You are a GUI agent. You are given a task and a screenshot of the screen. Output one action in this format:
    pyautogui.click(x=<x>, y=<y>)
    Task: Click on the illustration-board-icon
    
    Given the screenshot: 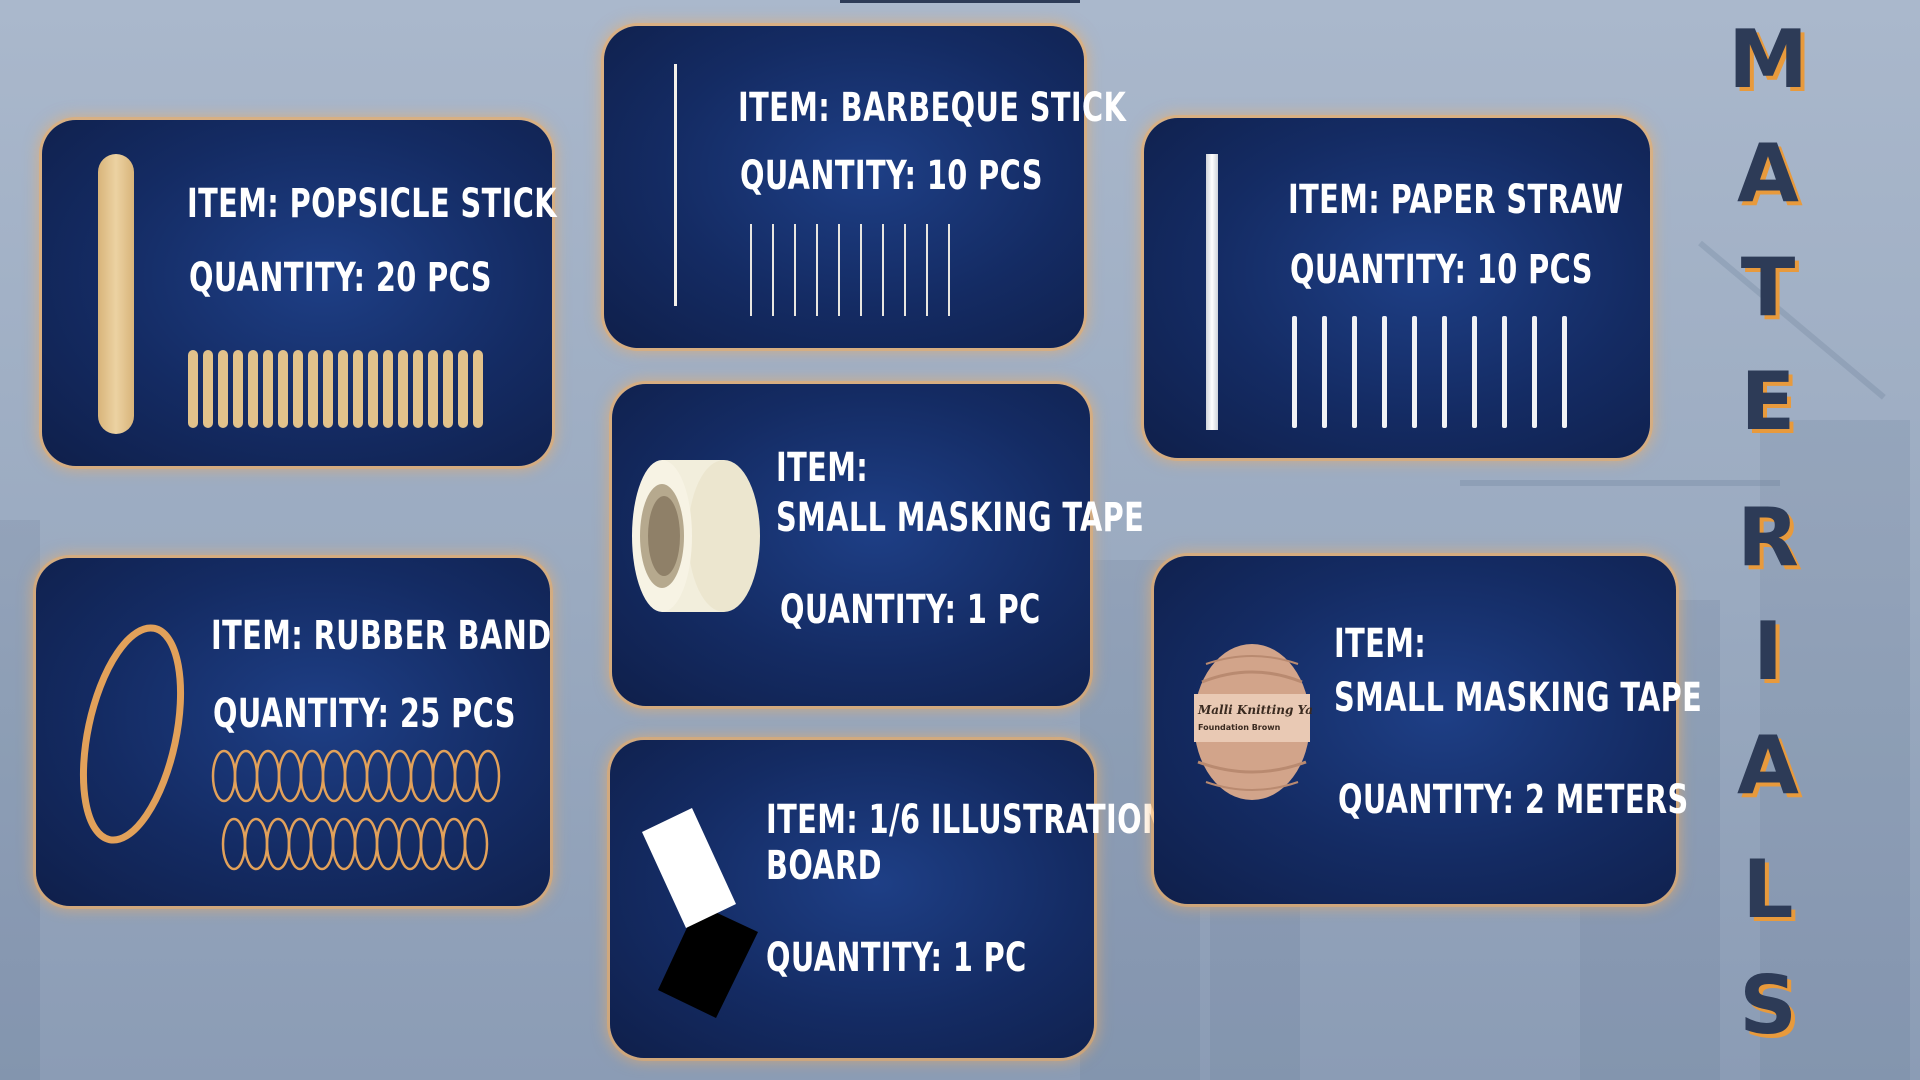 What is the action you would take?
    pyautogui.click(x=697, y=911)
    